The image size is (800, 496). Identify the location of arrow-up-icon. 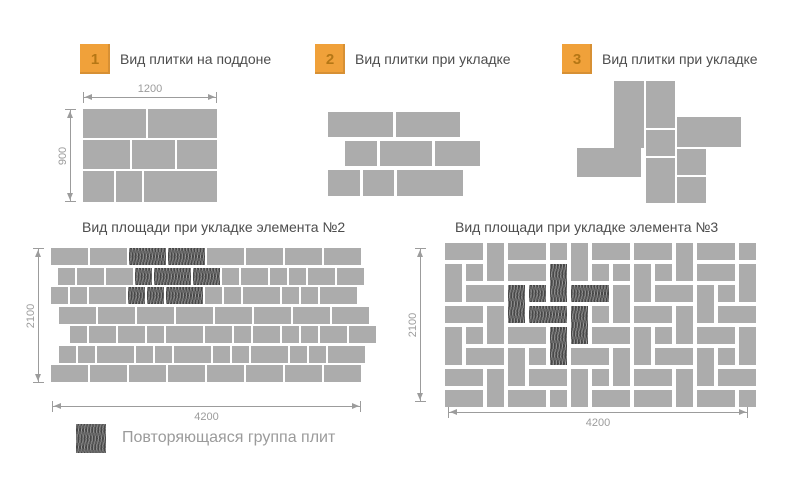
(70, 113).